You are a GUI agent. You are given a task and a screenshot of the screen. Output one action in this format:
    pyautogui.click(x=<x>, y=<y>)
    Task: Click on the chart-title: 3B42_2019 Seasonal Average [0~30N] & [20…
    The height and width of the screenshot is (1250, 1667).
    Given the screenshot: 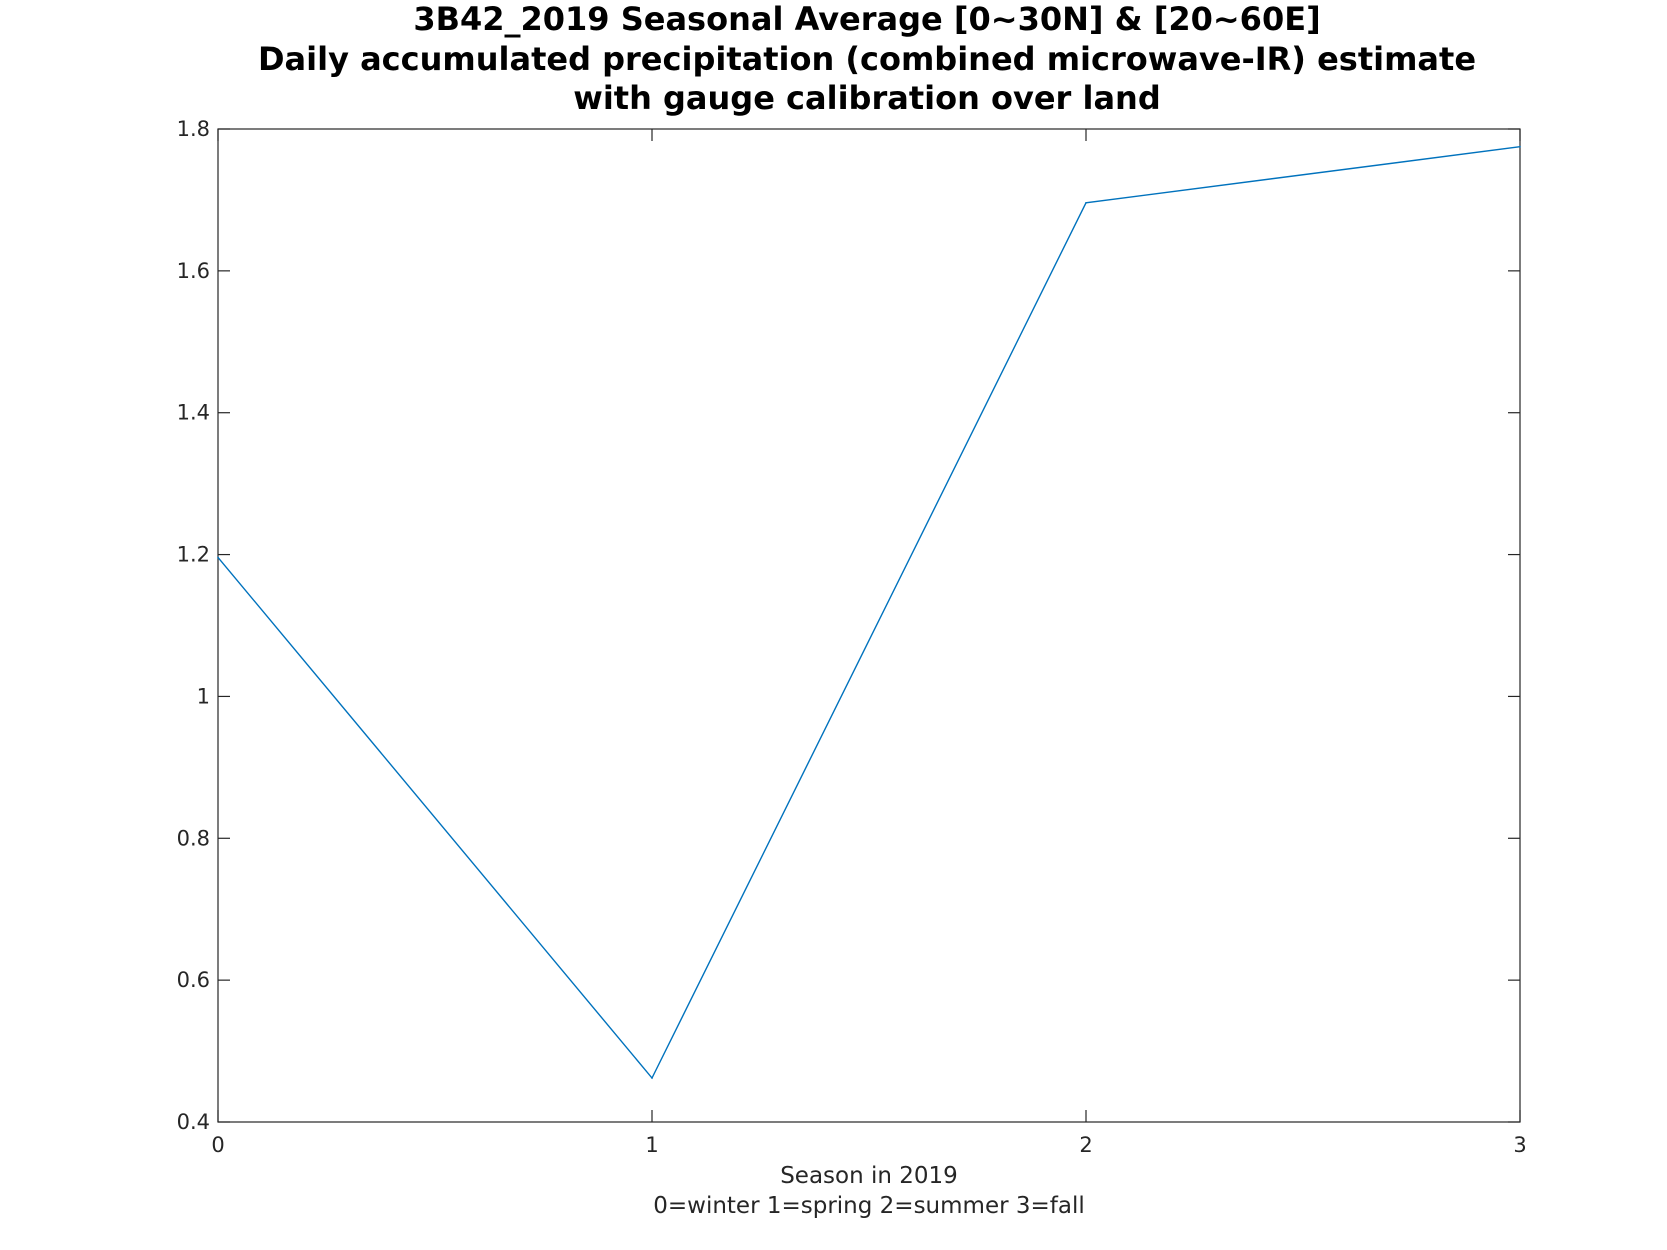 What is the action you would take?
    pyautogui.click(x=867, y=58)
    